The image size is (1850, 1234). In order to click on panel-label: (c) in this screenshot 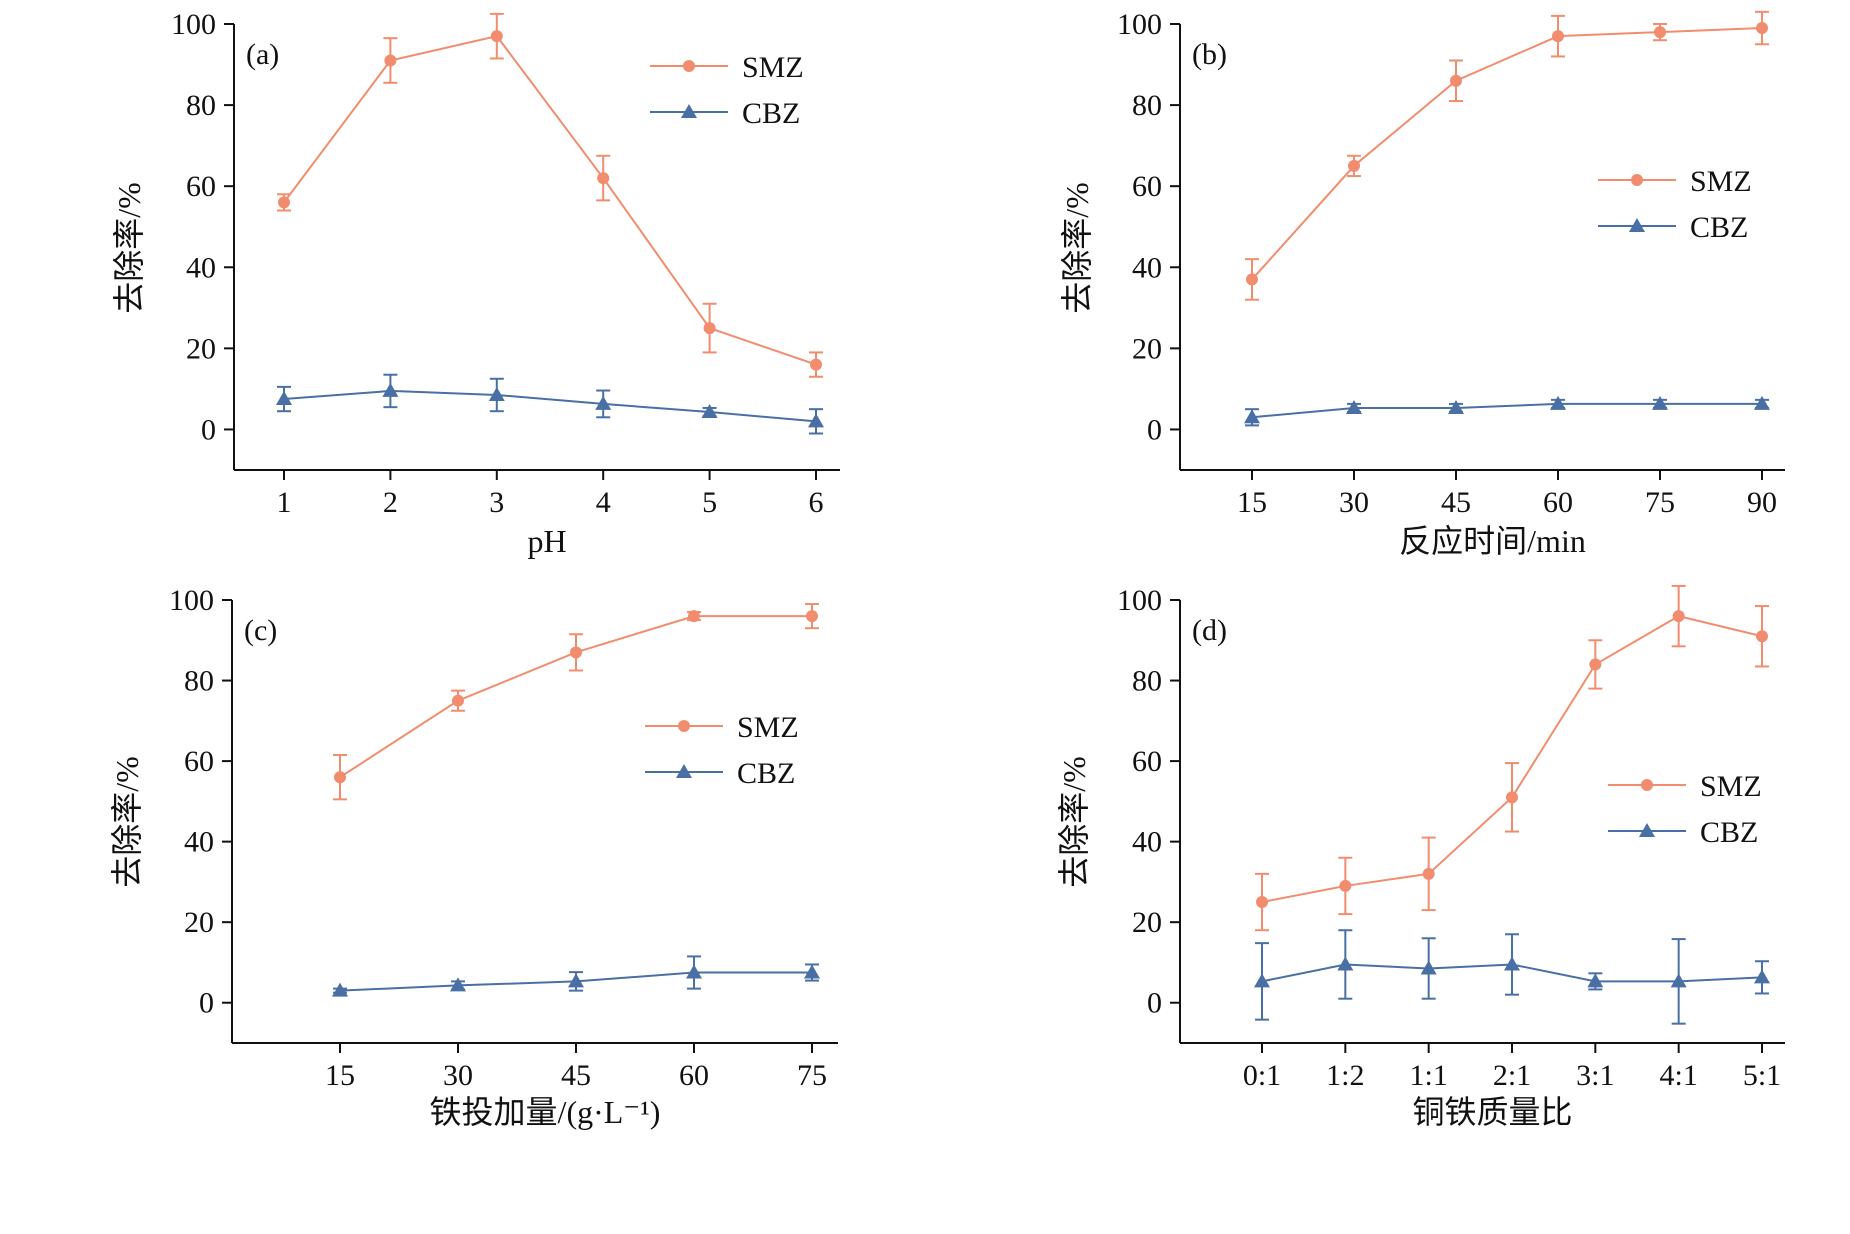, I will do `click(260, 630)`.